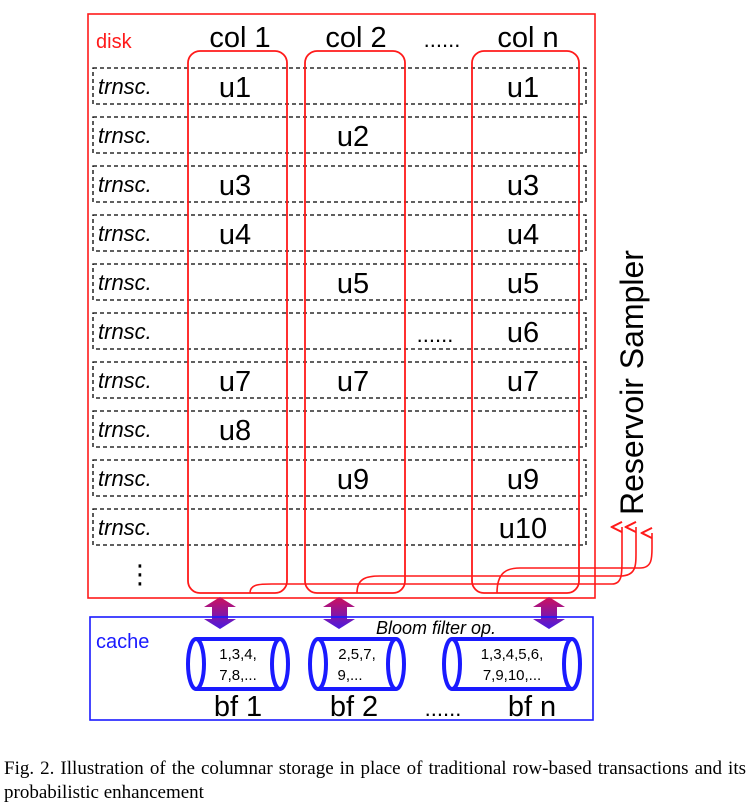 This screenshot has width=748, height=809. What do you see at coordinates (114, 42) in the screenshot?
I see `disk-label: disk` at bounding box center [114, 42].